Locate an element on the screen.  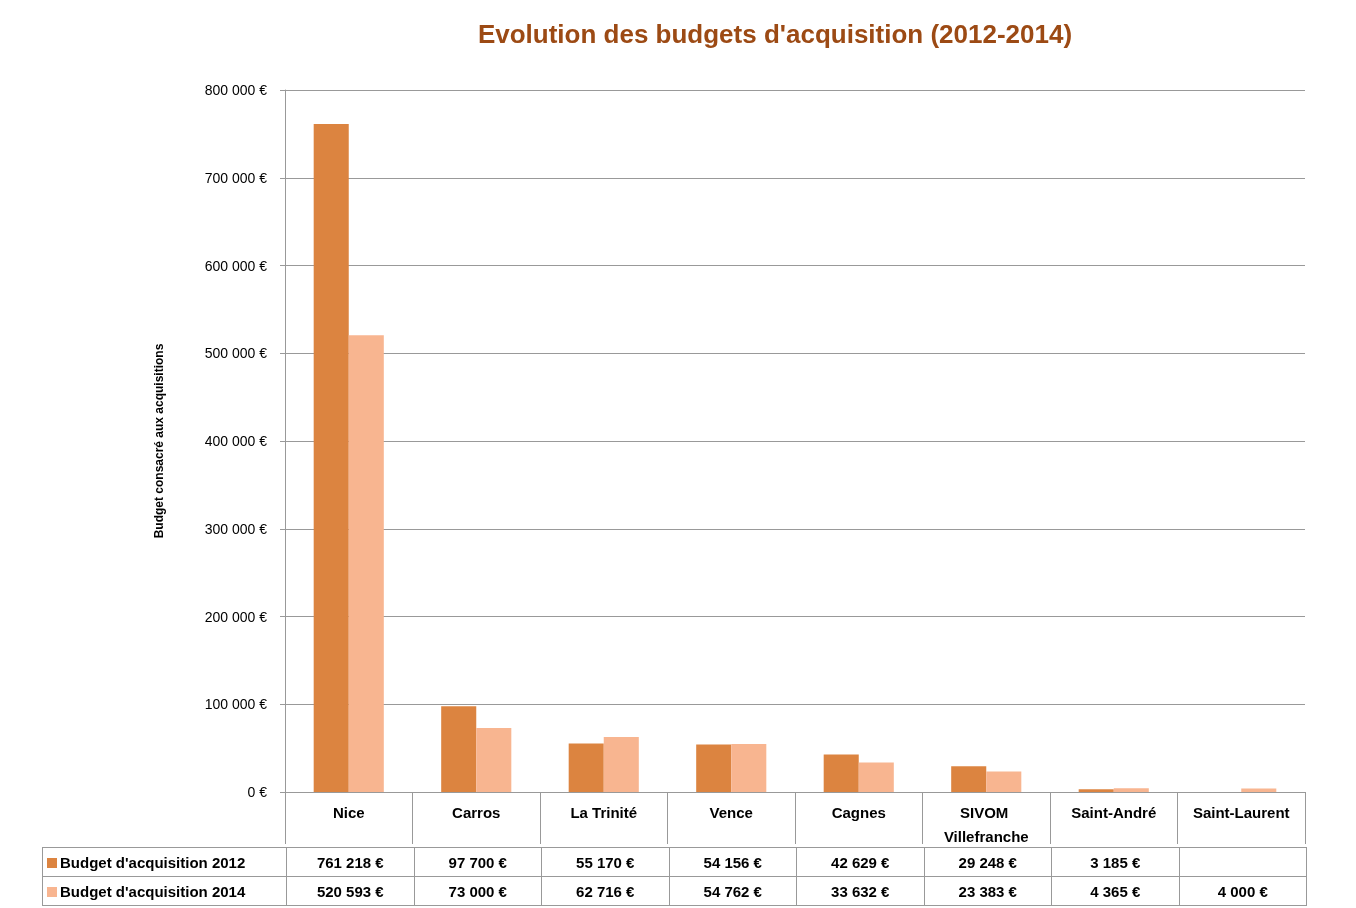
x-tick-label: SIVOM Villefranche is located at coordinates (986, 824).